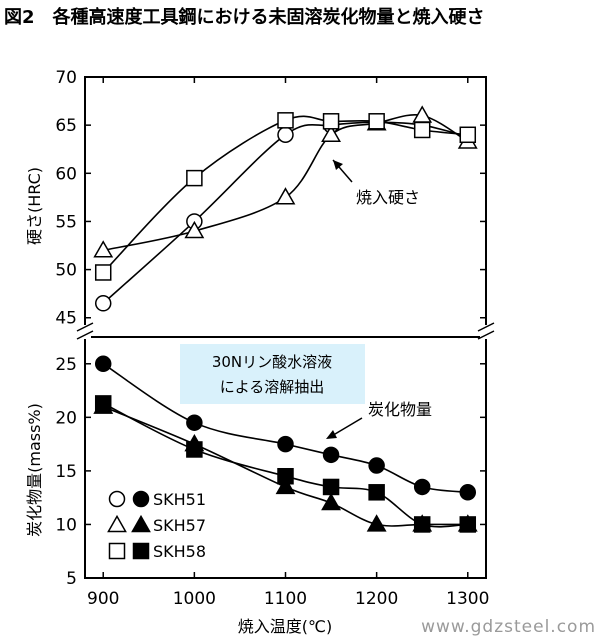 The height and width of the screenshot is (638, 600). What do you see at coordinates (179, 499) in the screenshot?
I see `legend-label-skh51: SKH51` at bounding box center [179, 499].